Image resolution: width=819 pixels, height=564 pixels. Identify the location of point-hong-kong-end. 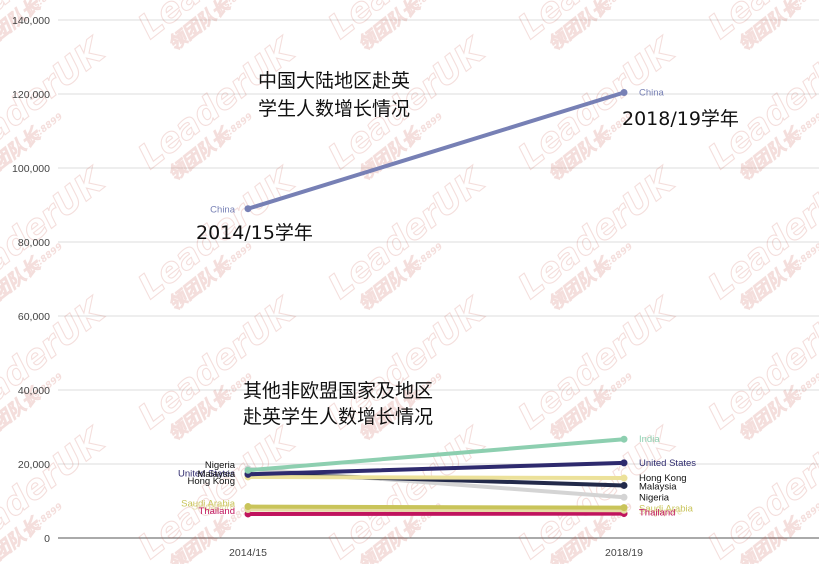
(624, 478).